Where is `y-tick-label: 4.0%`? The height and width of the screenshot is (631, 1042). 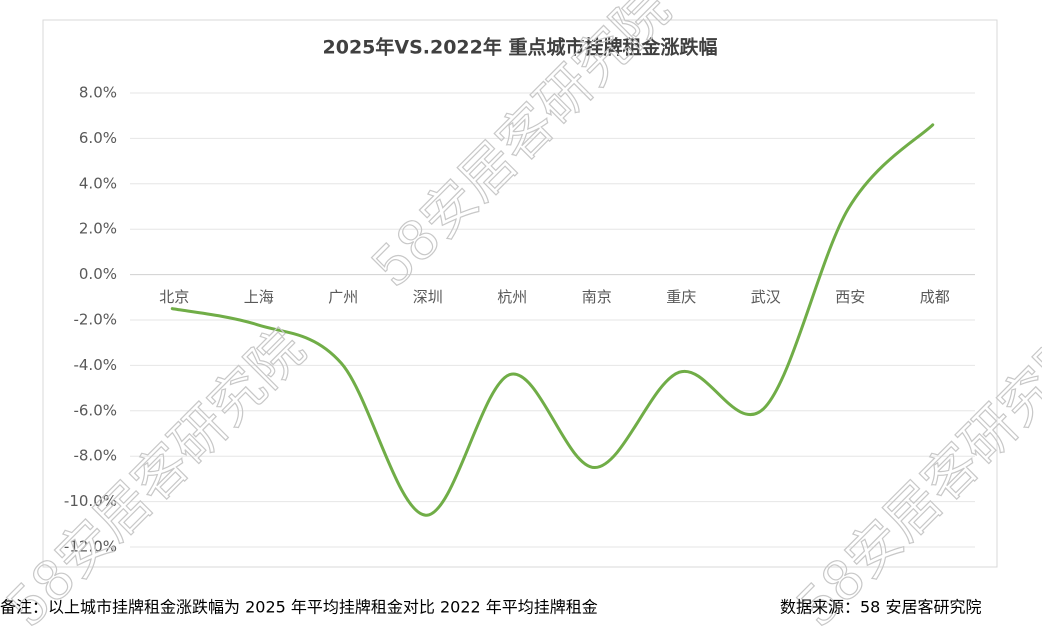
y-tick-label: 4.0% is located at coordinates (98, 183).